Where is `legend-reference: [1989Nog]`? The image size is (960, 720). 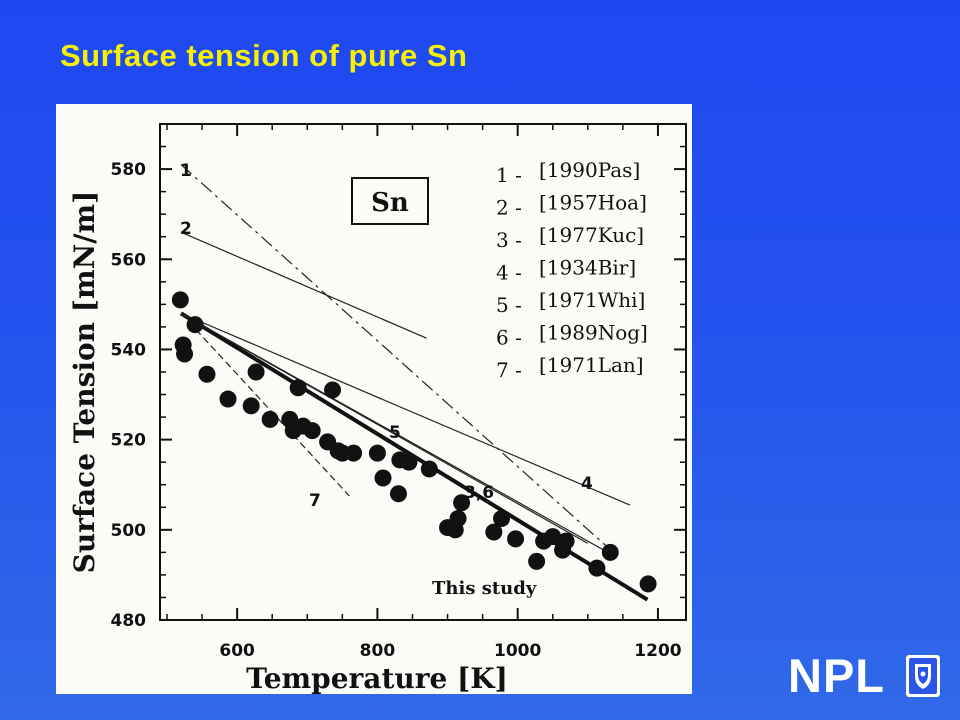
legend-reference: [1989Nog] is located at coordinates (593, 333).